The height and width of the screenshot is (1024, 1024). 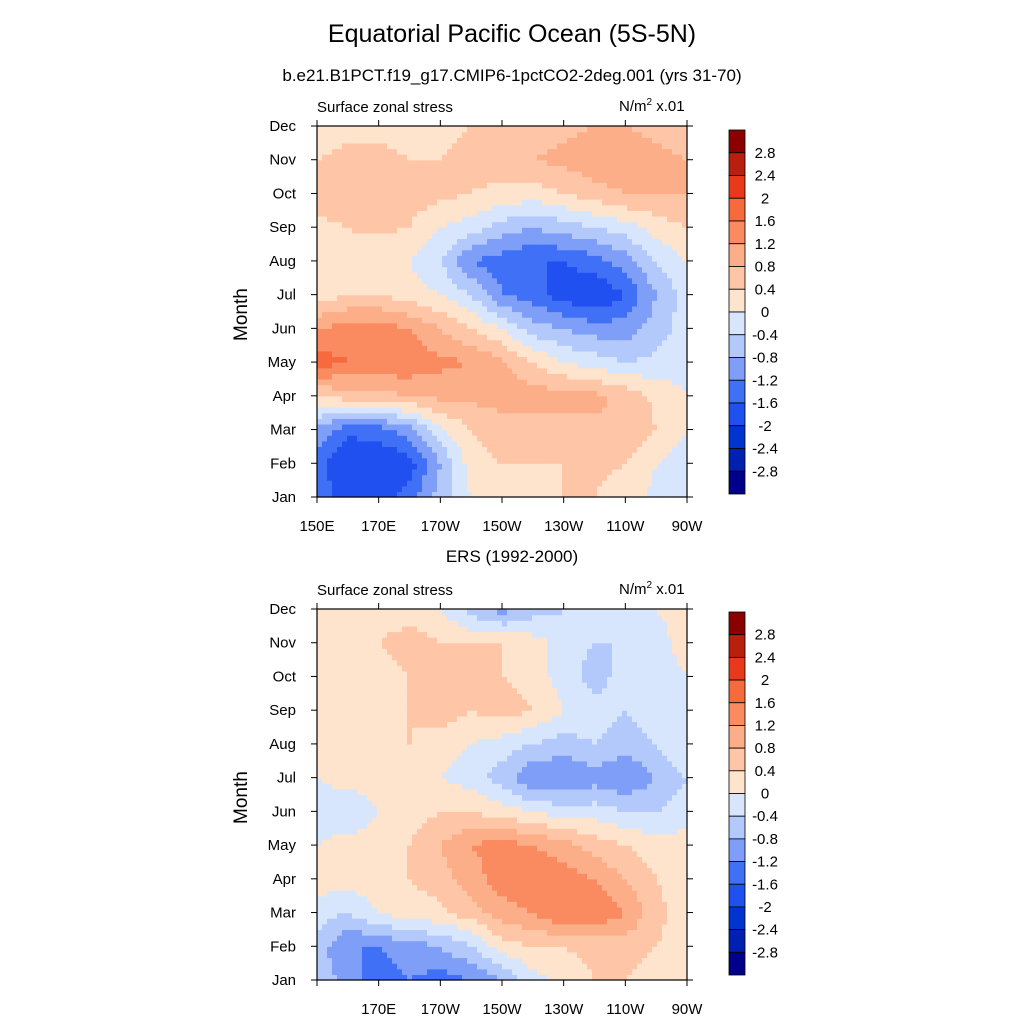 What do you see at coordinates (737, 369) in the screenshot?
I see `colorbar-box` at bounding box center [737, 369].